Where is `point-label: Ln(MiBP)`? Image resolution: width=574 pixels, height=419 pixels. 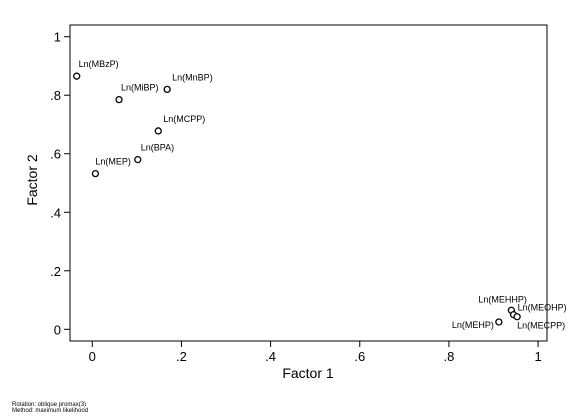
point-label: Ln(MiBP) is located at coordinates (140, 88).